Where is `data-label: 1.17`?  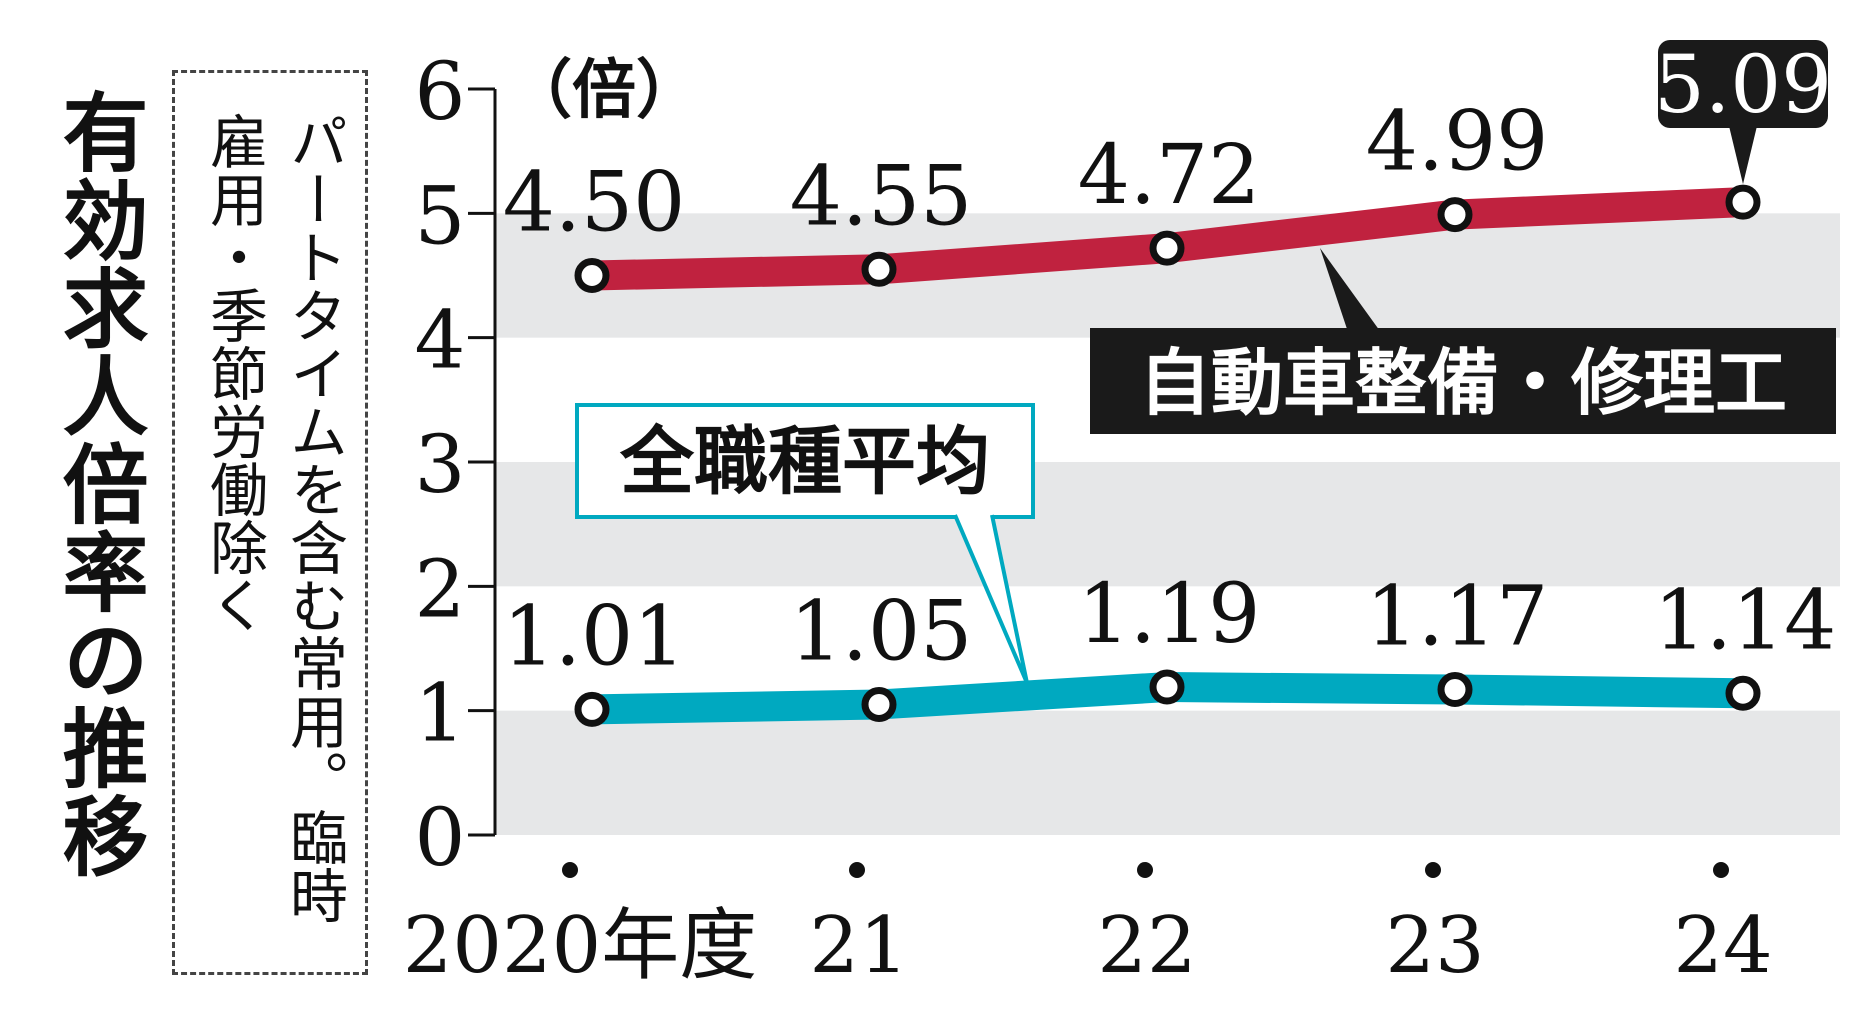 data-label: 1.17 is located at coordinates (1457, 617).